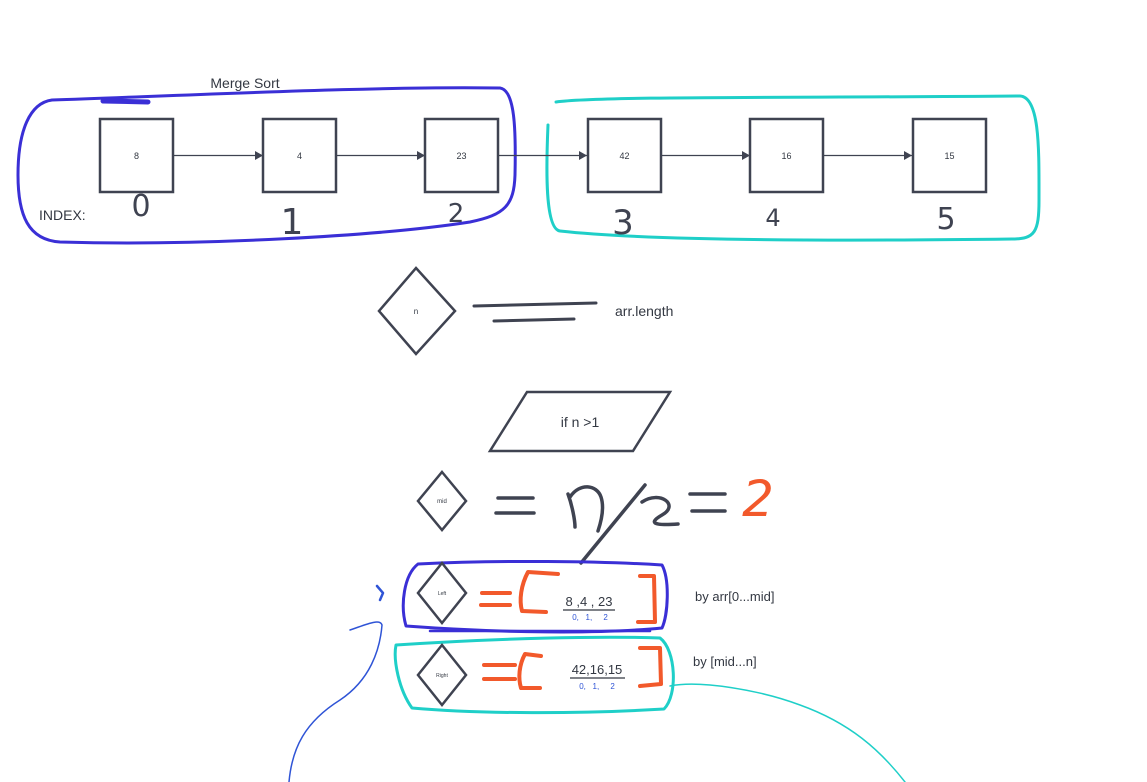 This screenshot has height=782, width=1147. I want to click on left-note: by arr[0...mid], so click(734, 596).